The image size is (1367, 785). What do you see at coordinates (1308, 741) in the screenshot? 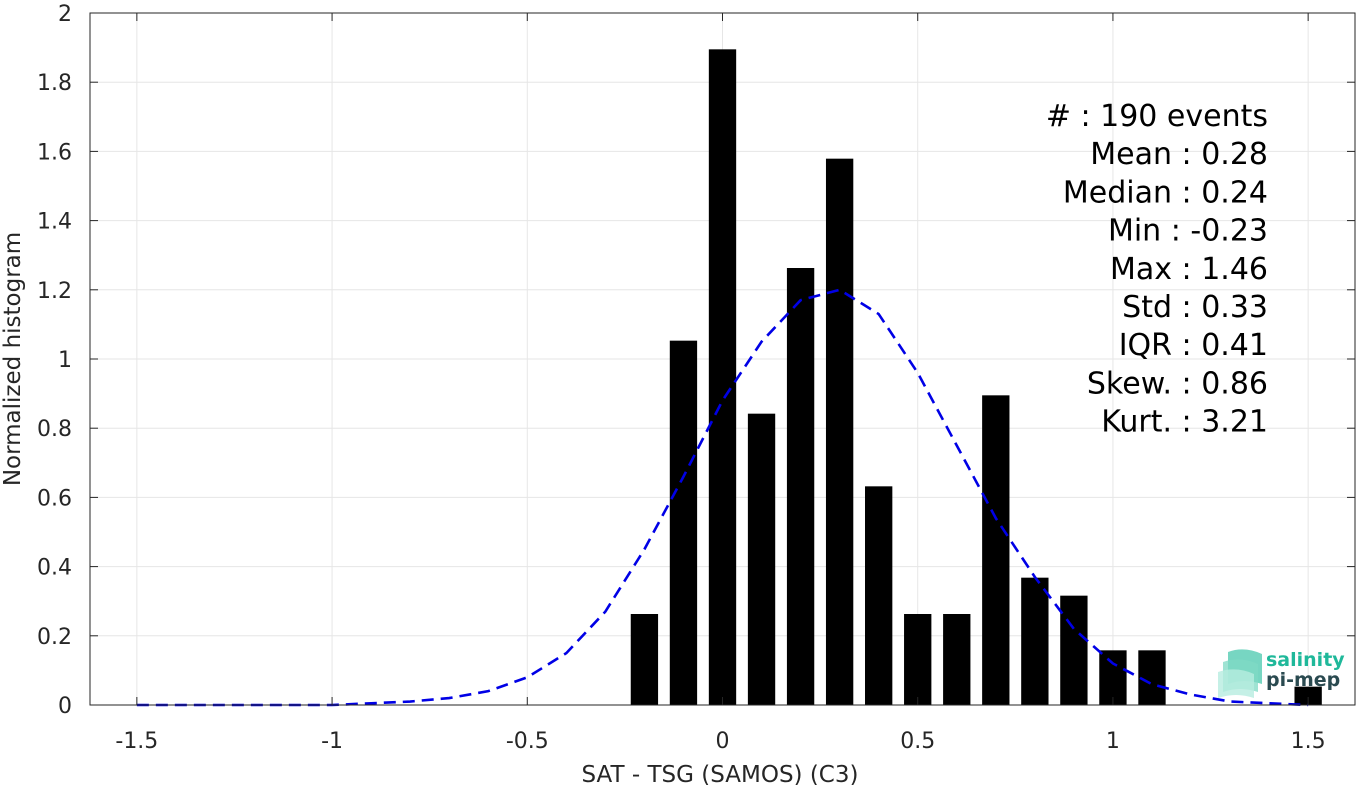
I see `x-tick-label-6: 1.5` at bounding box center [1308, 741].